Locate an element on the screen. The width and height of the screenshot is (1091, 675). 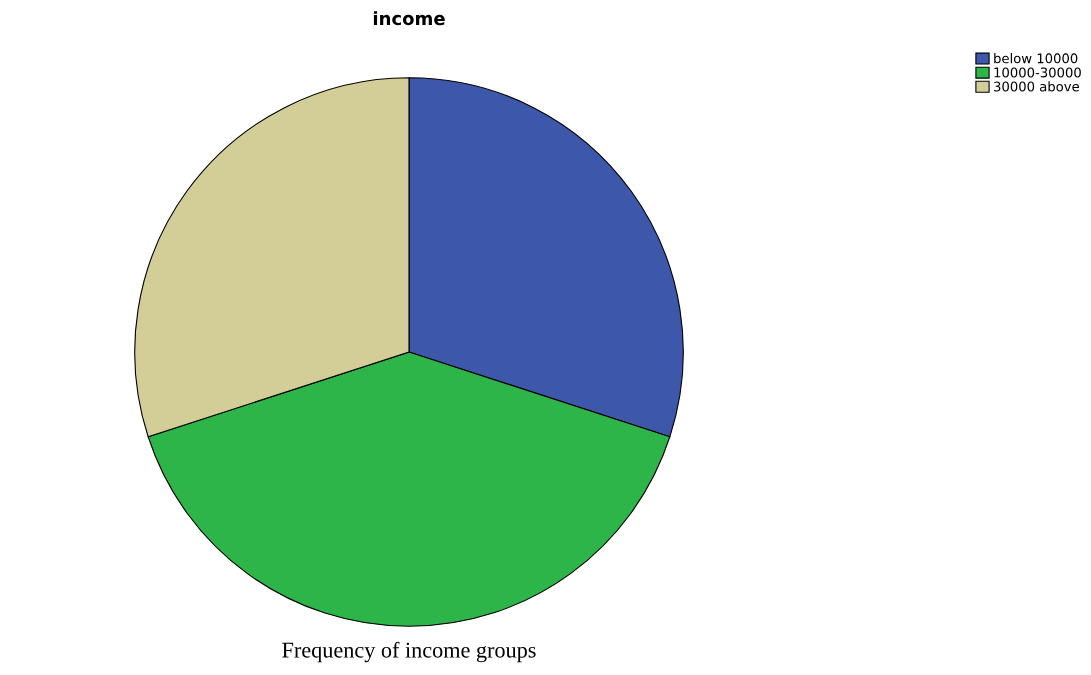
chart-title: income is located at coordinates (409, 18).